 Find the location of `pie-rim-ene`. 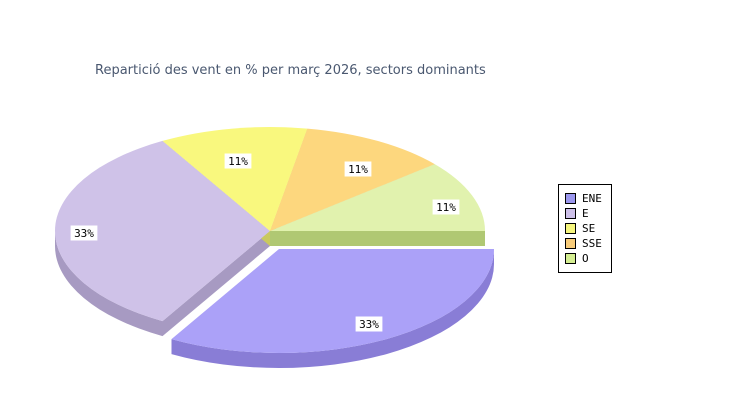

pie-rim-ene is located at coordinates (332, 309).